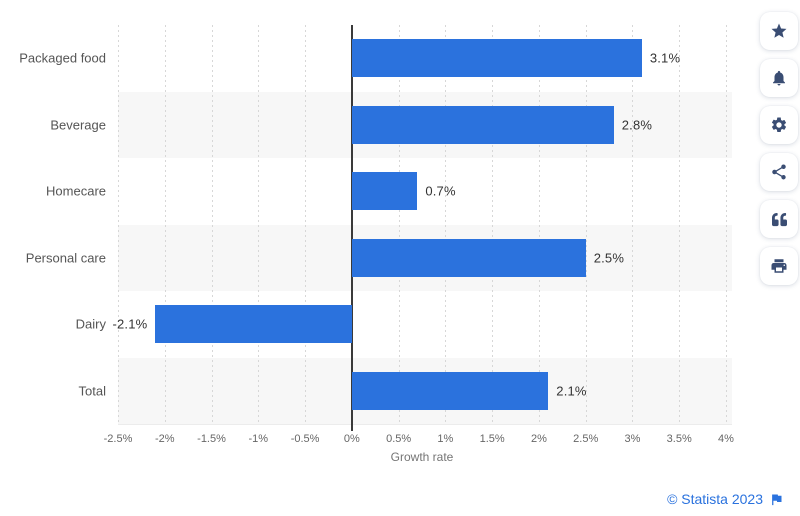 The height and width of the screenshot is (516, 800). Describe the element at coordinates (496, 58) in the screenshot. I see `bar-packaged-food` at that location.